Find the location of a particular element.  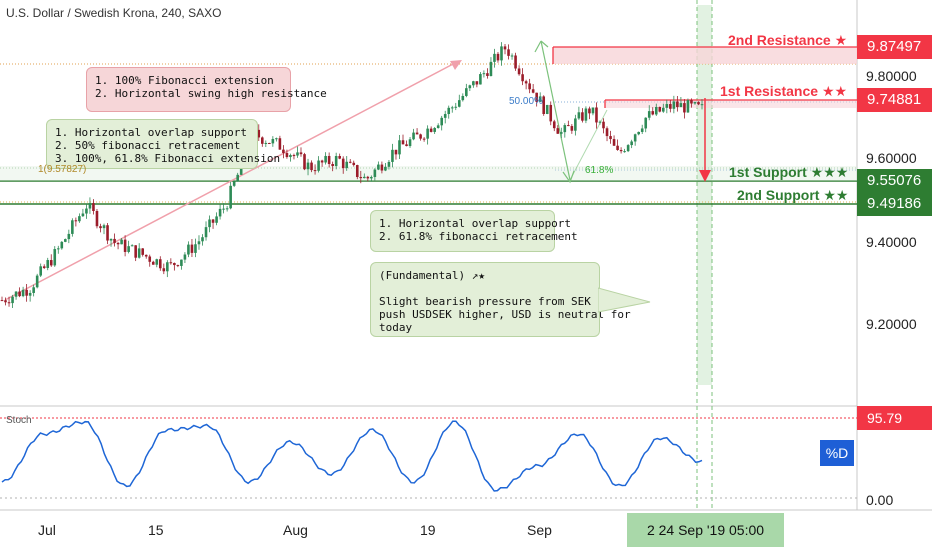

fib-ext-label: 1(9.57827) is located at coordinates (62, 169).